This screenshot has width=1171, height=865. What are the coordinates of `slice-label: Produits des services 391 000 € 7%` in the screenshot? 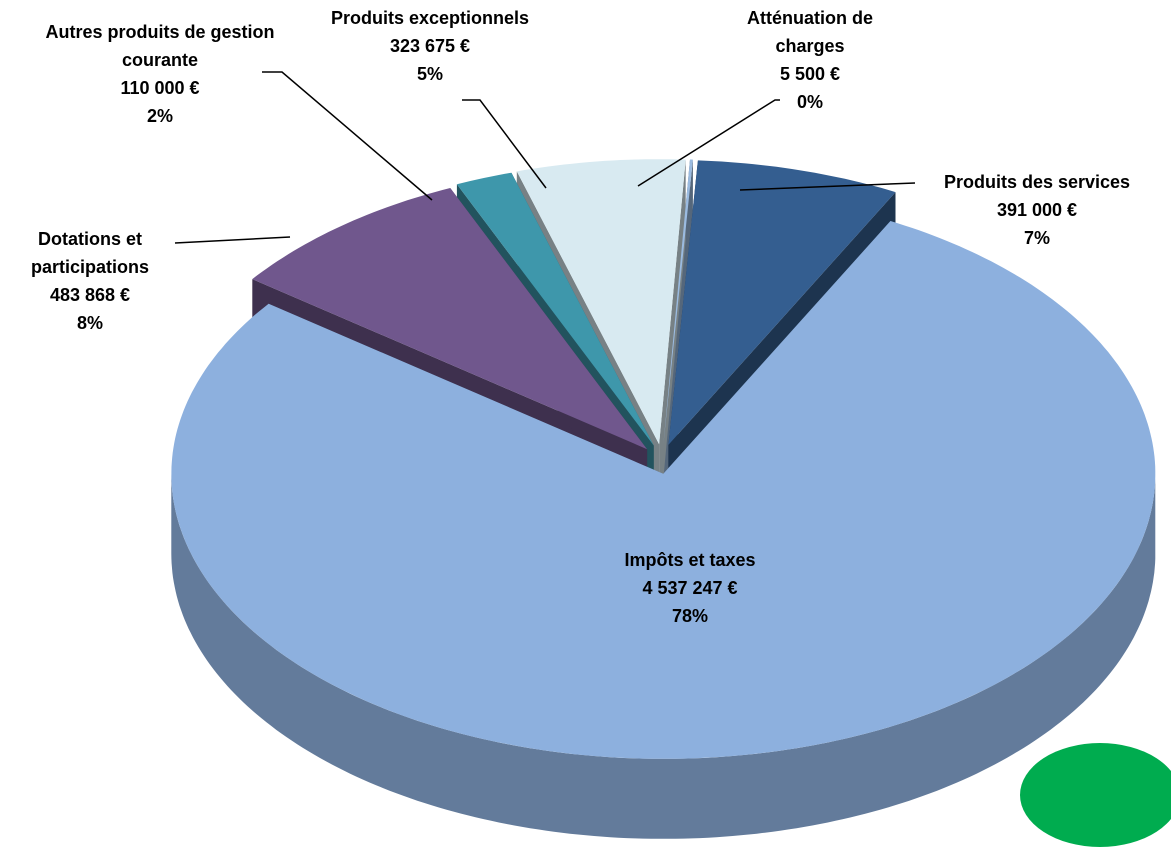 It's located at (1037, 210).